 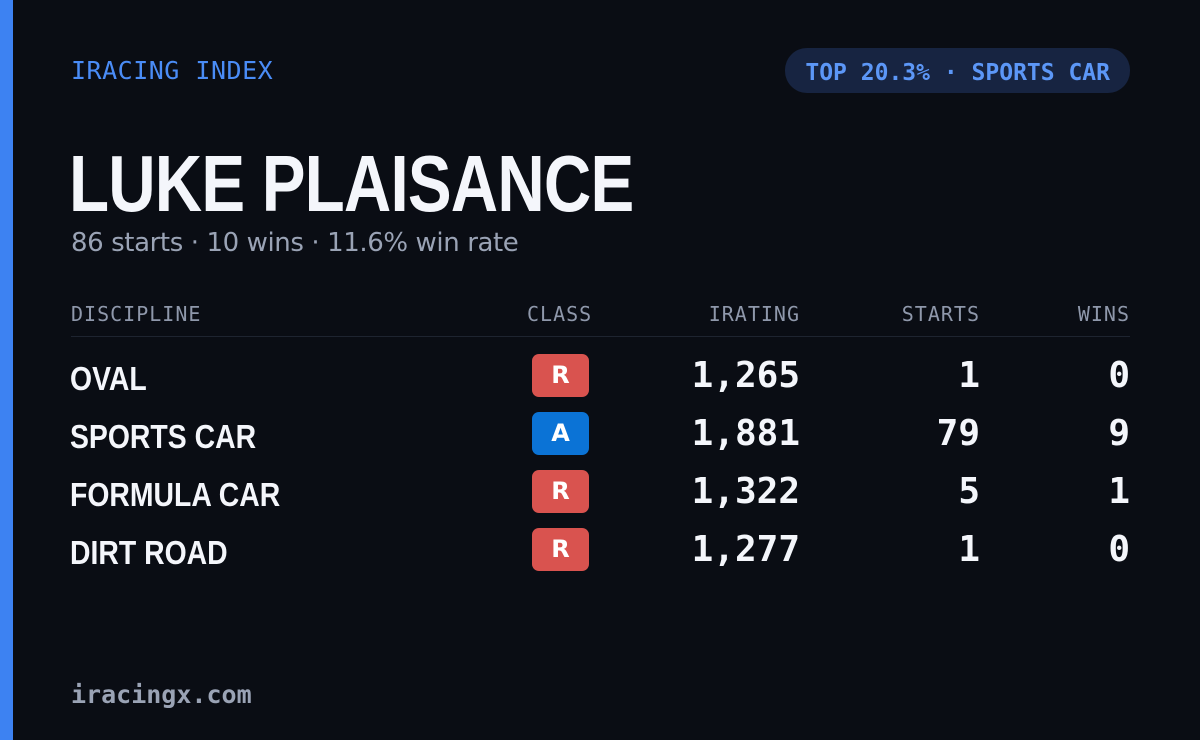 What do you see at coordinates (745, 433) in the screenshot?
I see `irating-value: 1,881` at bounding box center [745, 433].